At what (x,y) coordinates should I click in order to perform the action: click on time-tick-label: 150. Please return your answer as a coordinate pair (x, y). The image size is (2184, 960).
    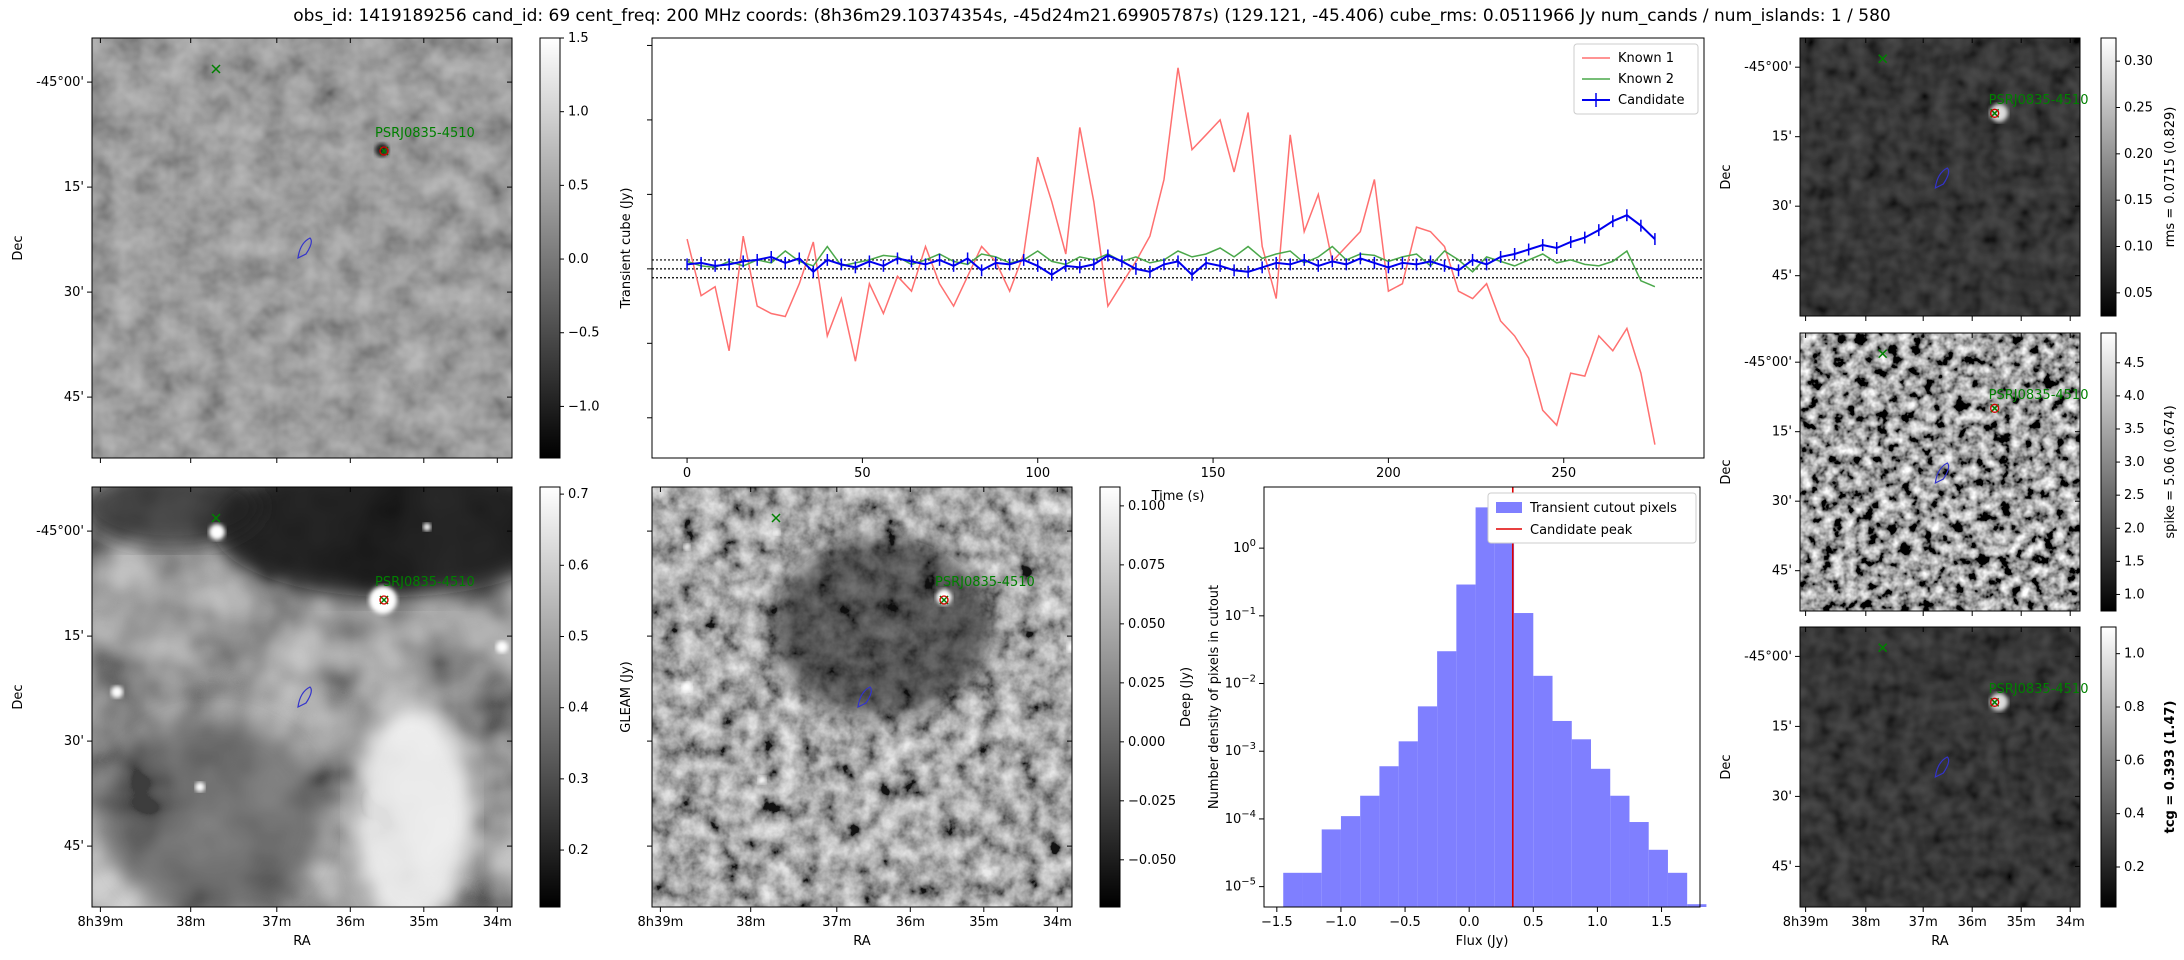
    Looking at the image, I should click on (1213, 473).